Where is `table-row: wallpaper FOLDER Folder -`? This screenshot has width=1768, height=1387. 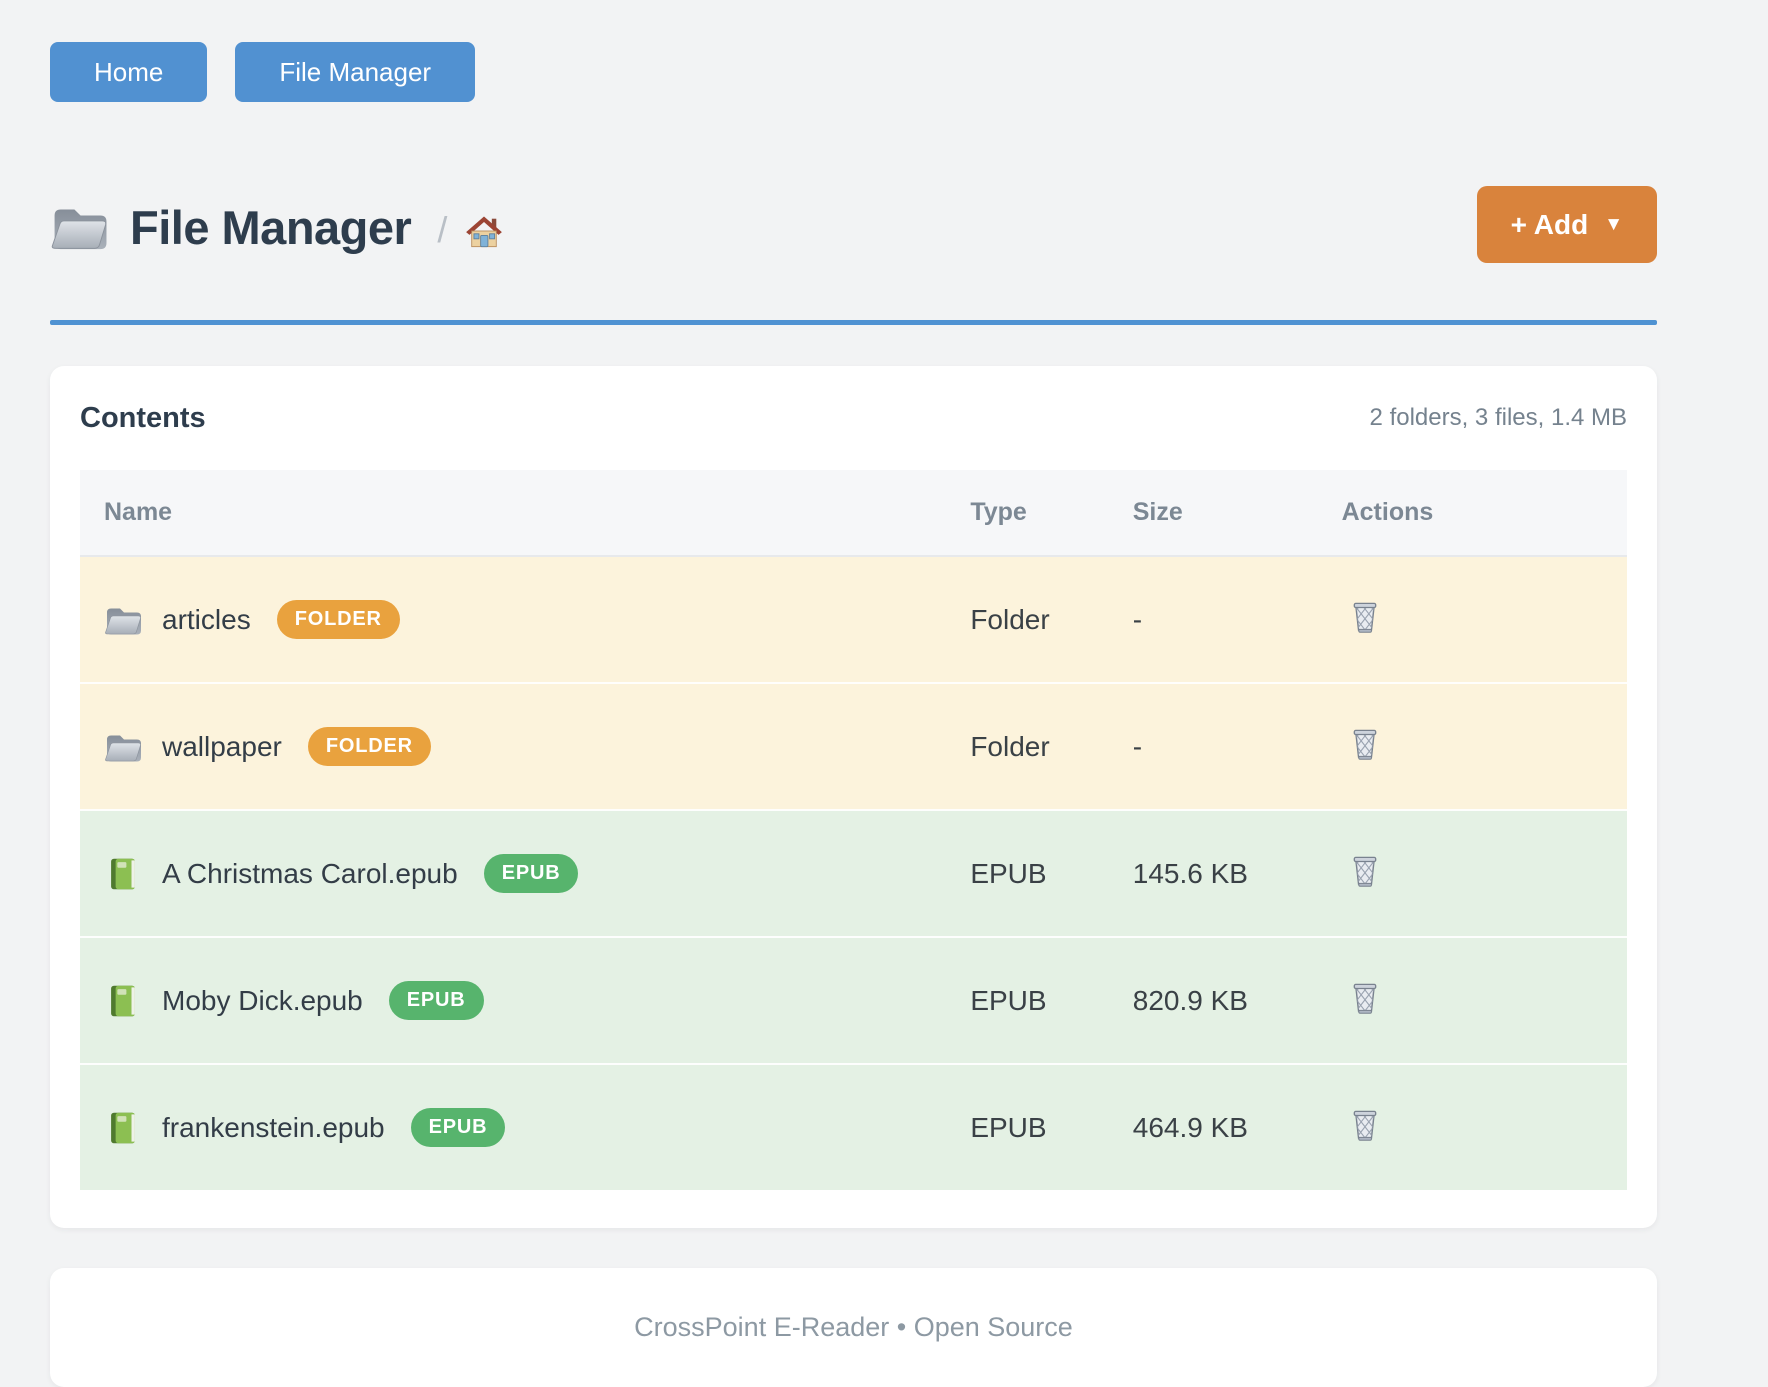
table-row: wallpaper FOLDER Folder - is located at coordinates (853, 746).